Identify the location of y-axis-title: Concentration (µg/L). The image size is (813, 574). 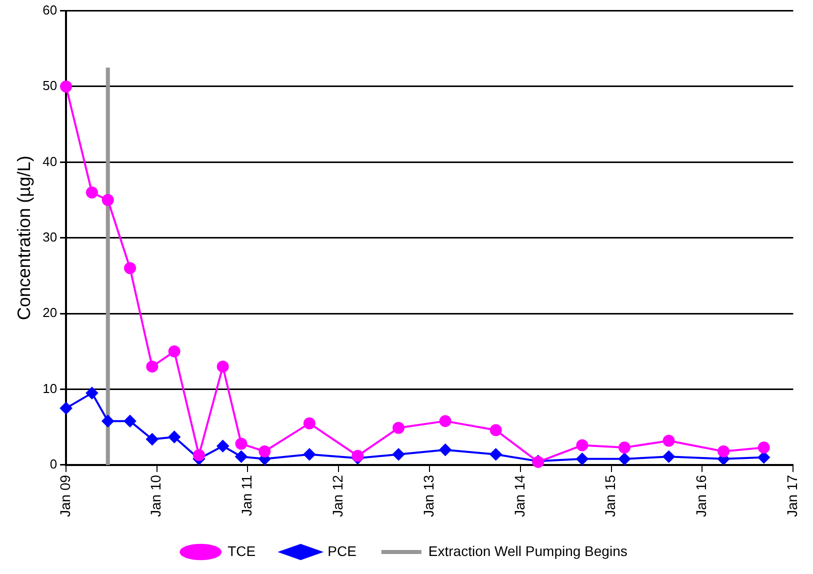
(24, 238).